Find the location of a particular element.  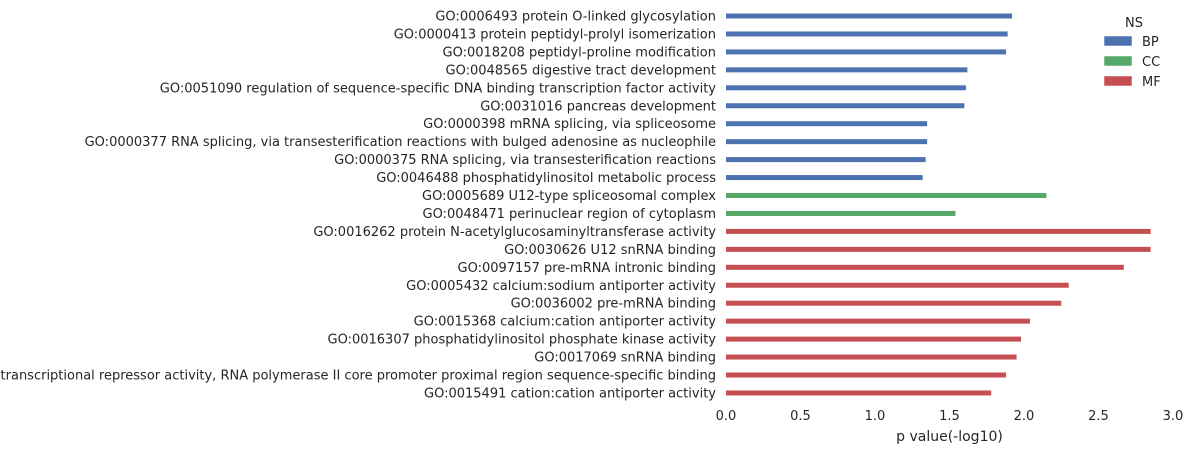

legend-swatch-bp is located at coordinates (1118, 41).